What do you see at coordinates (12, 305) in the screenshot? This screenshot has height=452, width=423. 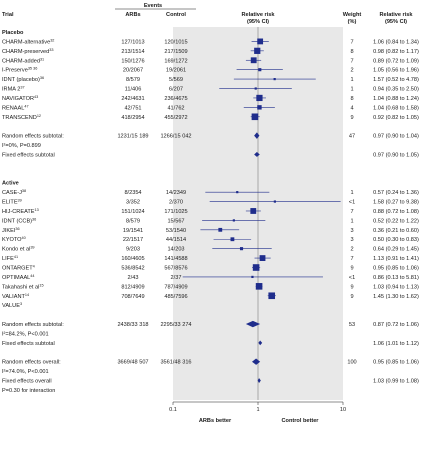 I see `study-label: VALUE3` at bounding box center [12, 305].